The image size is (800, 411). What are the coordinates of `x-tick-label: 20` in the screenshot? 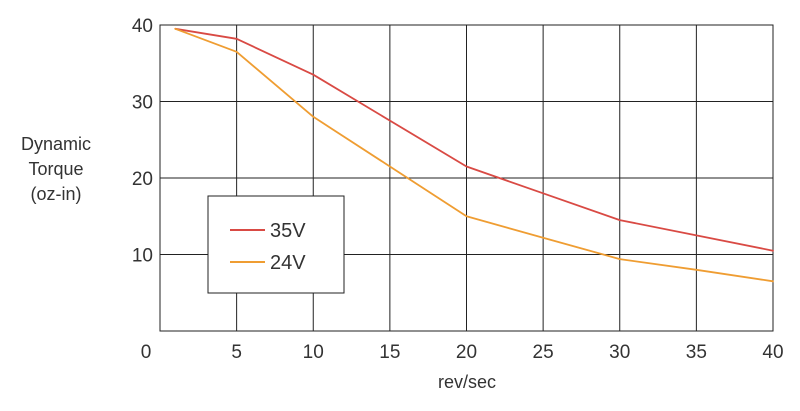 It's located at (466, 352).